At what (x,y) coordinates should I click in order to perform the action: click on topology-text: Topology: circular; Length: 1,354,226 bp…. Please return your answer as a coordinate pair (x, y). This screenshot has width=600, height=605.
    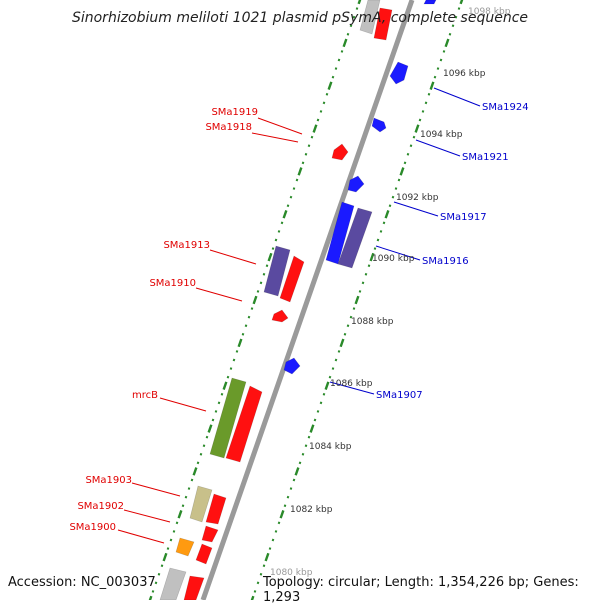
    Looking at the image, I should click on (421, 590).